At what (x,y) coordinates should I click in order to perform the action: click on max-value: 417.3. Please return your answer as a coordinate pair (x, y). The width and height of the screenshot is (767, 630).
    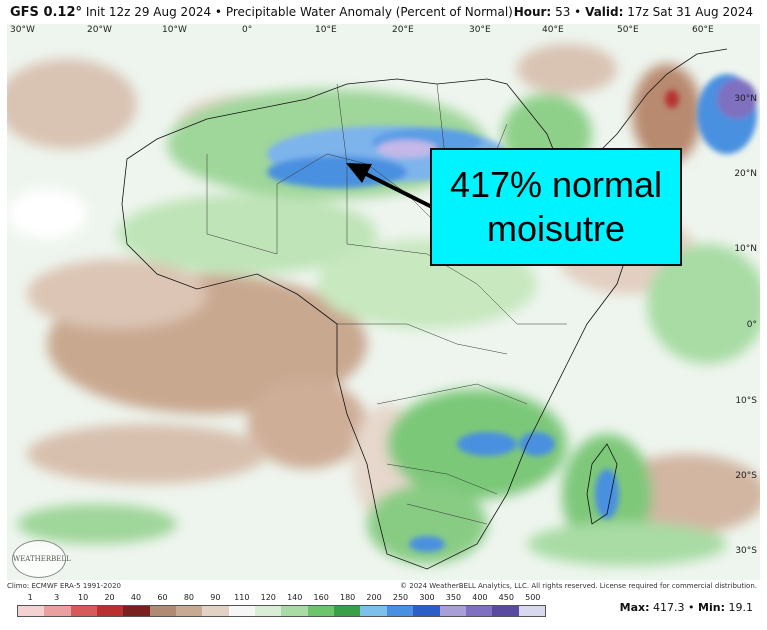
    Looking at the image, I should click on (669, 607).